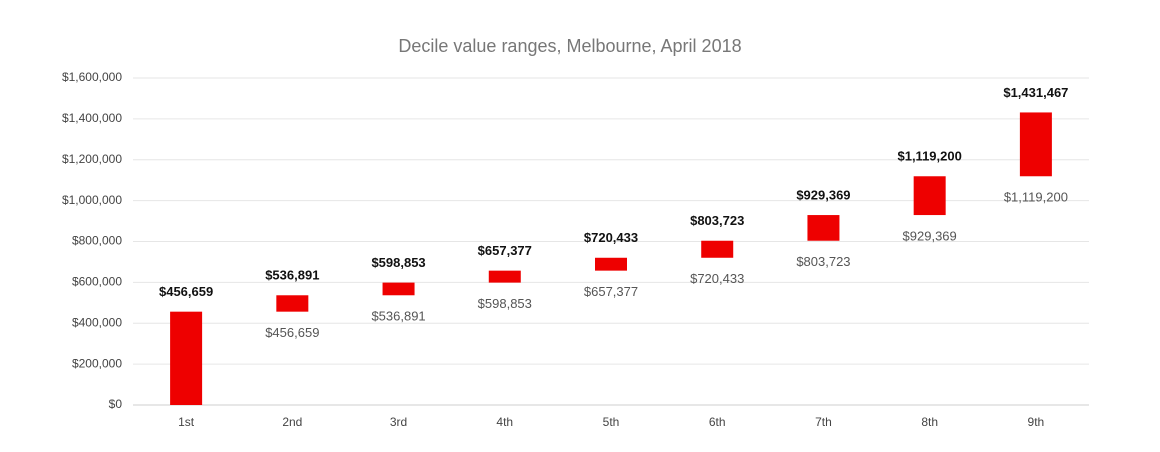  I want to click on x-tick-label: 5th, so click(611, 422).